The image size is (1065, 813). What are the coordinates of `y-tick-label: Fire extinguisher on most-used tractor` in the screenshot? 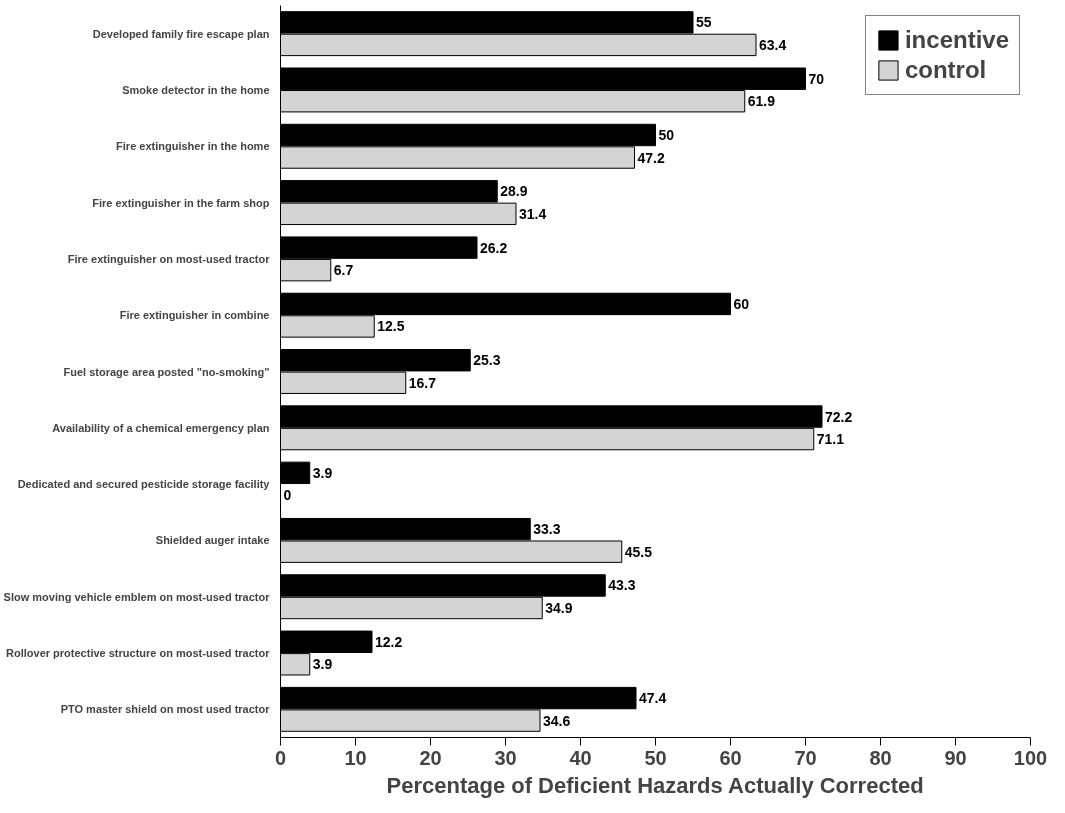 It's located at (169, 258).